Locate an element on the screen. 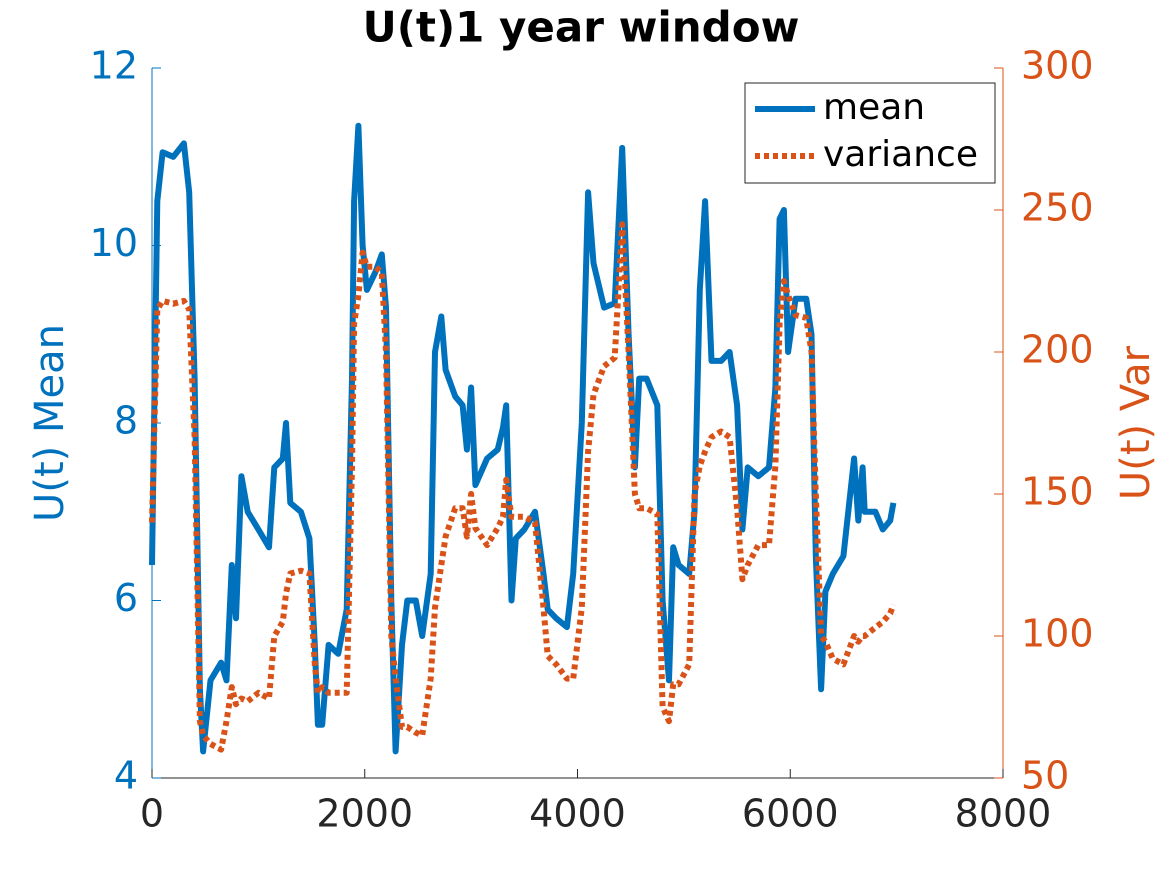  chart-title: U(t)1 year window is located at coordinates (581, 27).